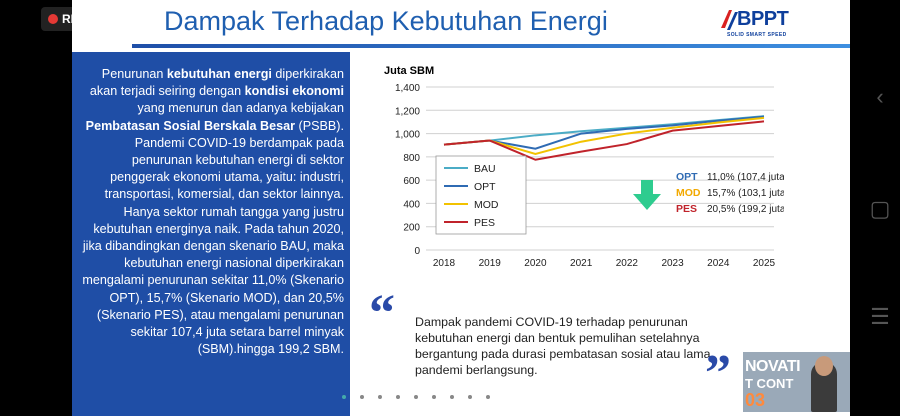  I want to click on bppt-logo-mark-icon, so click(729, 20).